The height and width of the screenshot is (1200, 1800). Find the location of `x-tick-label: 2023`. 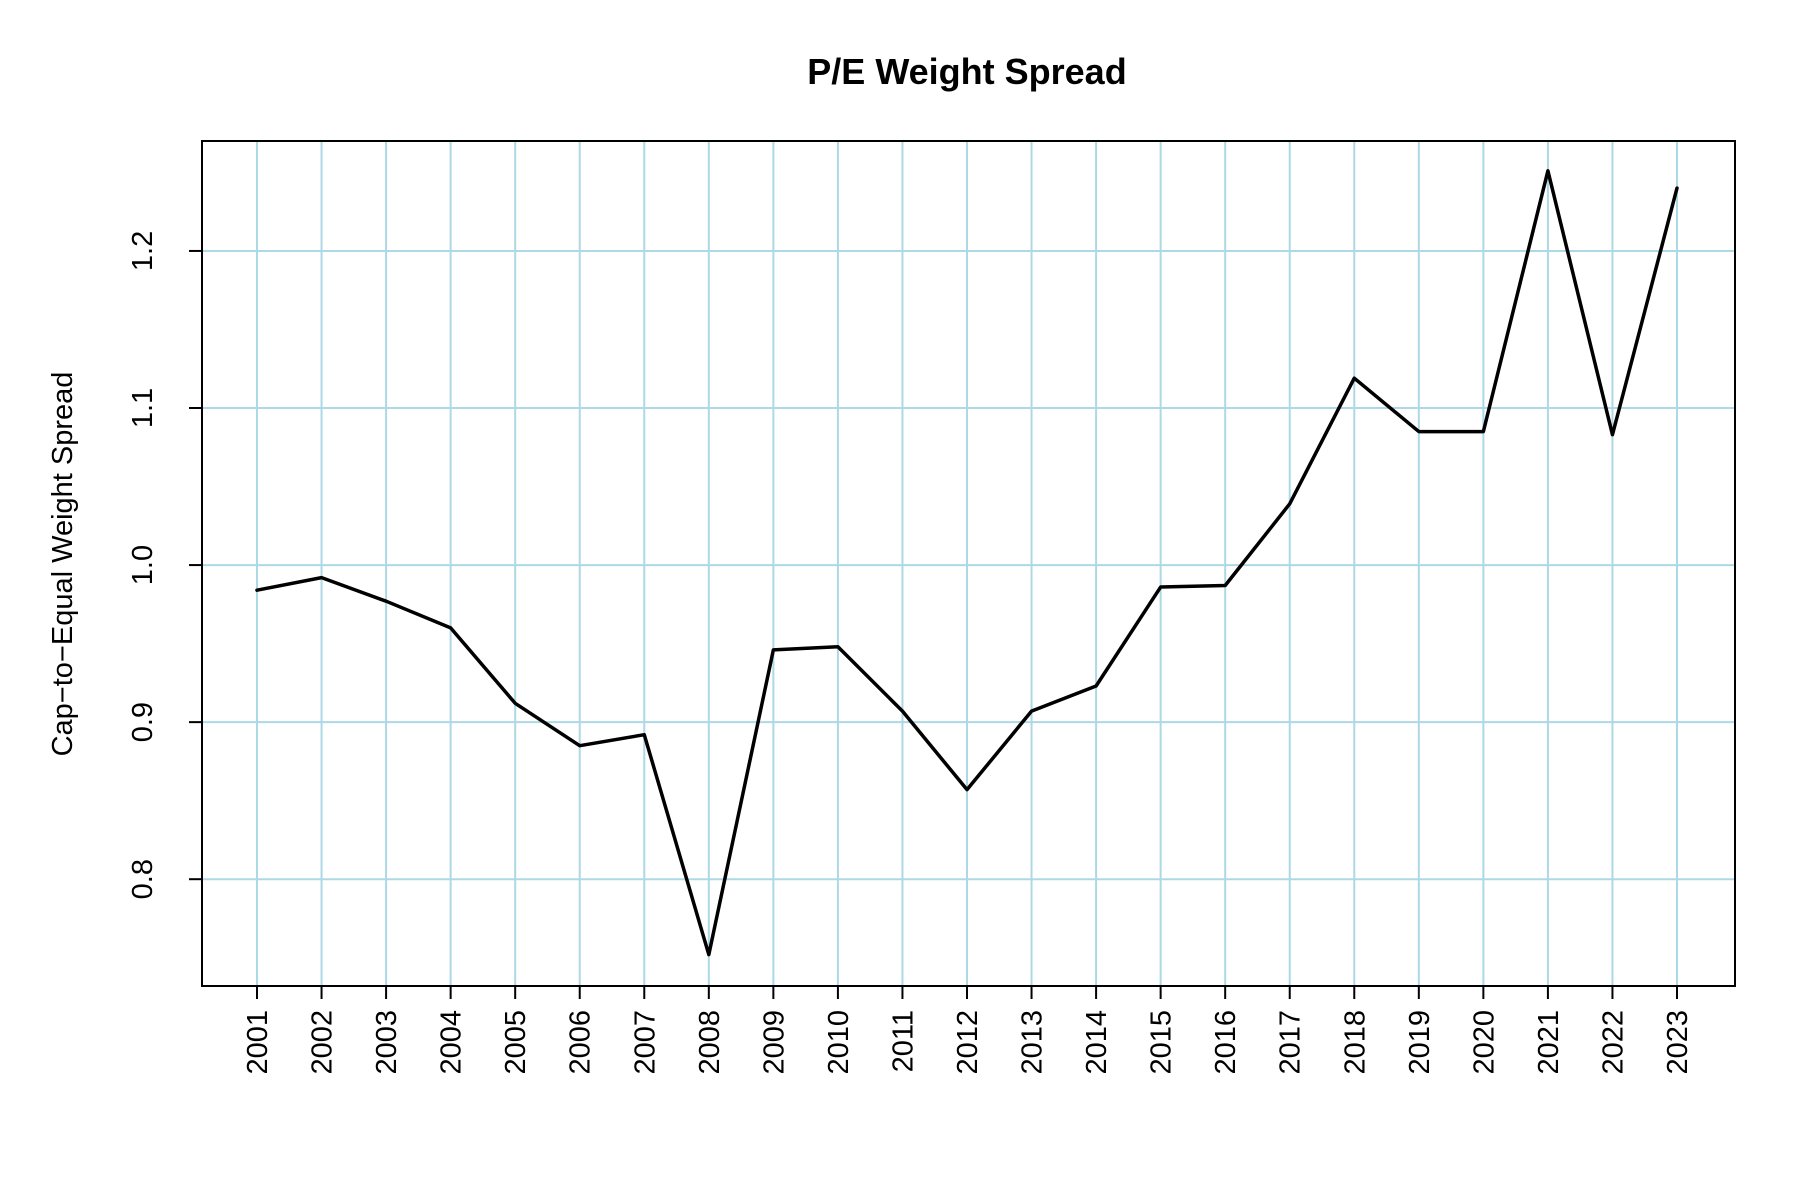

x-tick-label: 2023 is located at coordinates (1678, 1042).